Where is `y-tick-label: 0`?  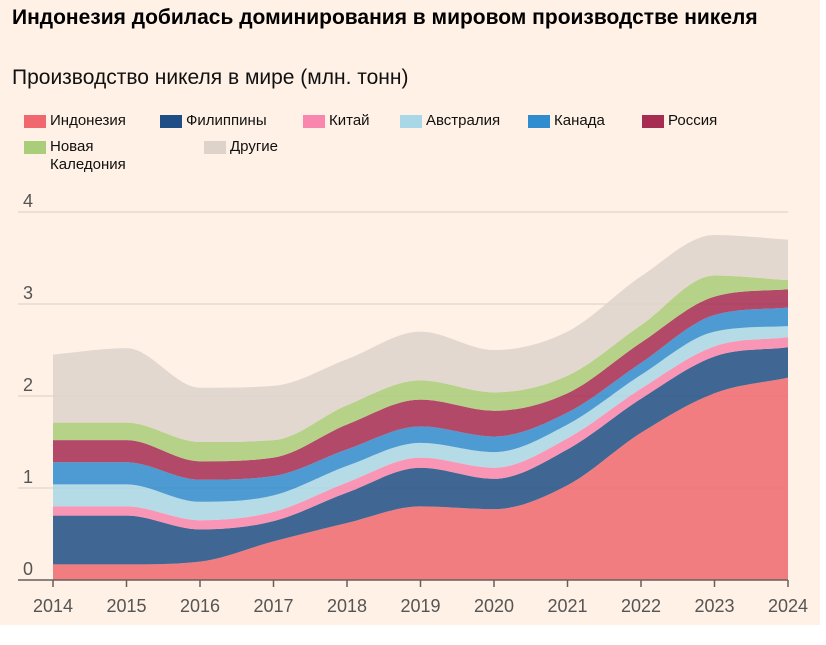
y-tick-label: 0 is located at coordinates (28, 569).